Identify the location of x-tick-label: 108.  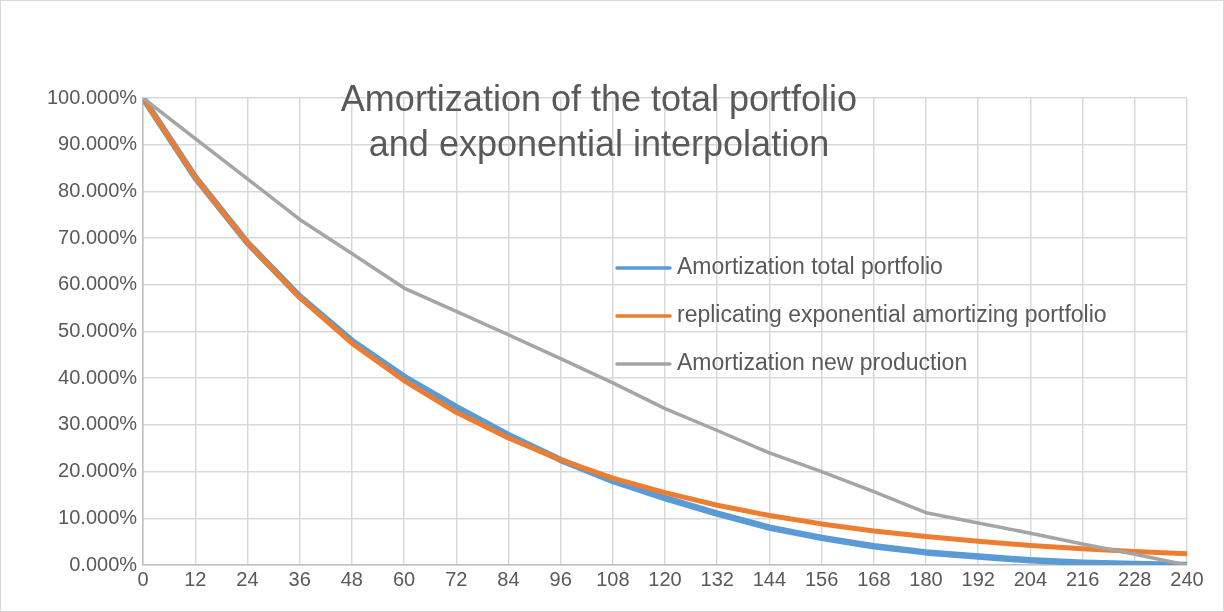
(613, 578).